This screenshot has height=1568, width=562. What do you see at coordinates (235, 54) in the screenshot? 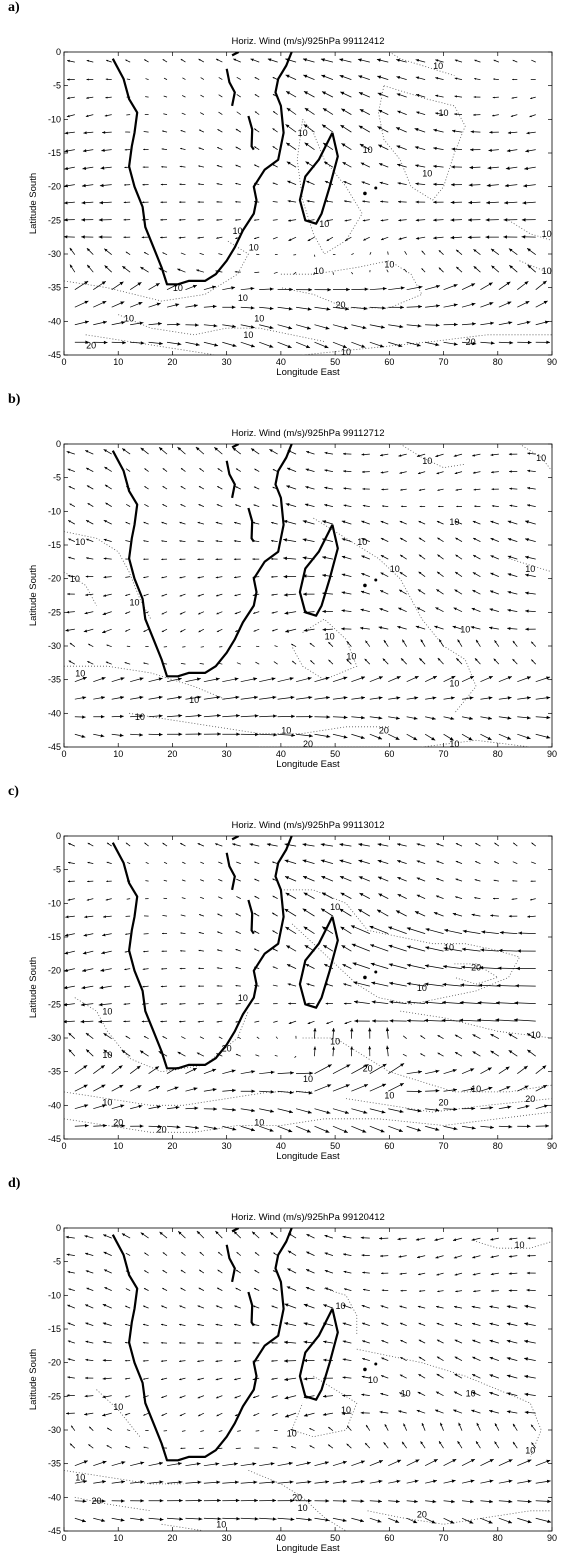
I see `lake-victoria` at bounding box center [235, 54].